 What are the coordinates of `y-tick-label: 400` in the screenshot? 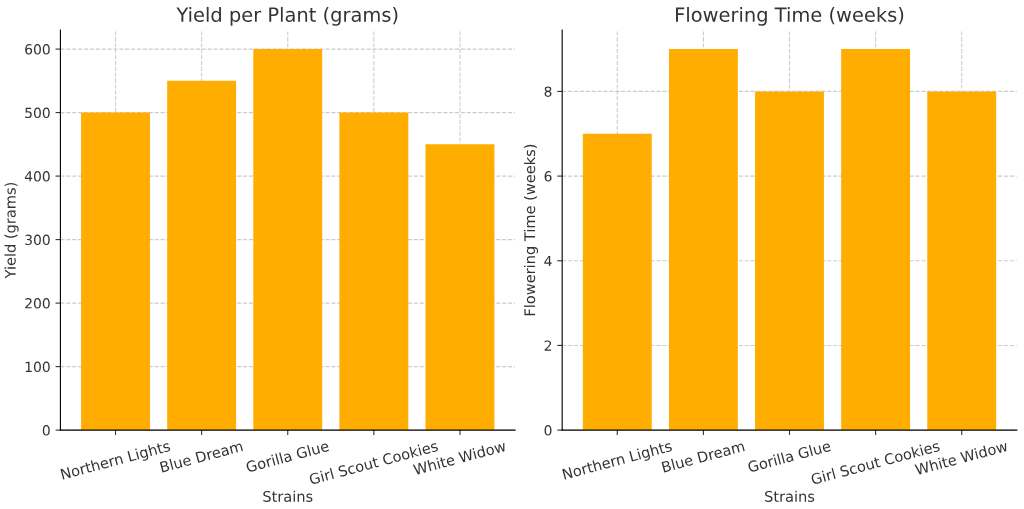 It's located at (37, 176).